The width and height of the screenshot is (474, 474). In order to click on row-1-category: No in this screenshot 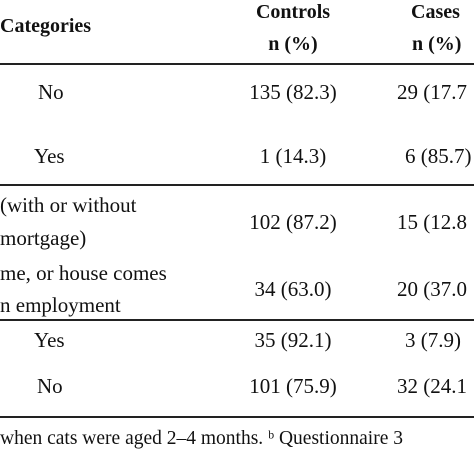, I will do `click(51, 92)`.